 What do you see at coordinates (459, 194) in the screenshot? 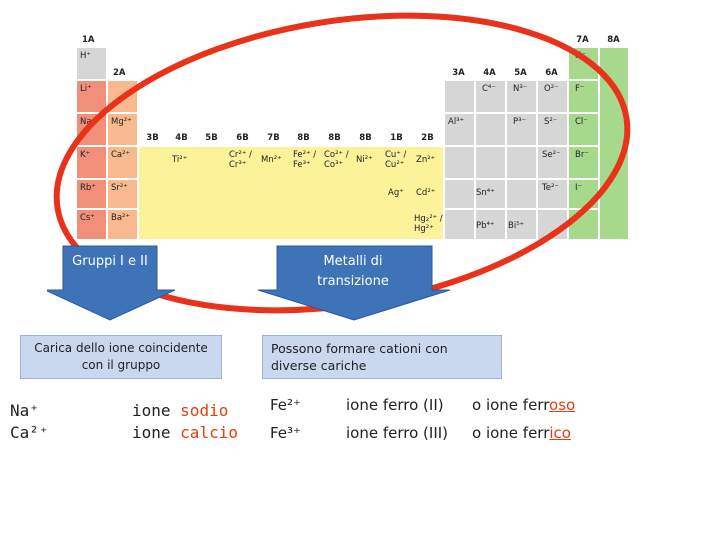
I see `cell-in` at bounding box center [459, 194].